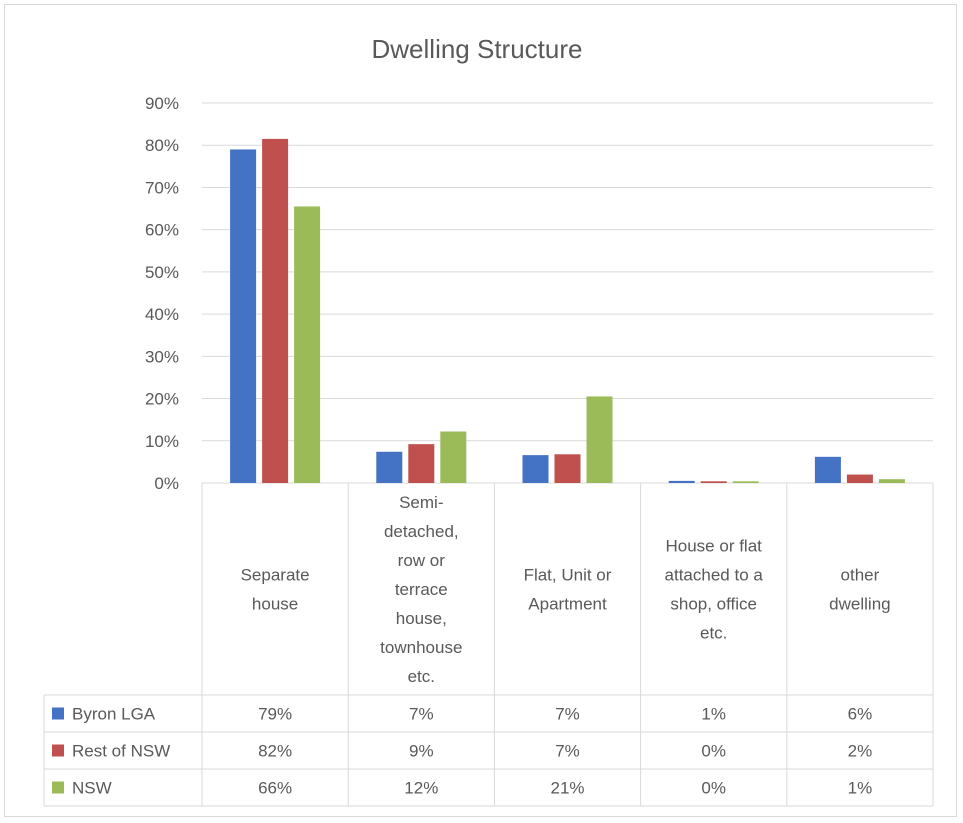  Describe the element at coordinates (568, 575) in the screenshot. I see `category-label-line: Flat, Unit or` at that location.